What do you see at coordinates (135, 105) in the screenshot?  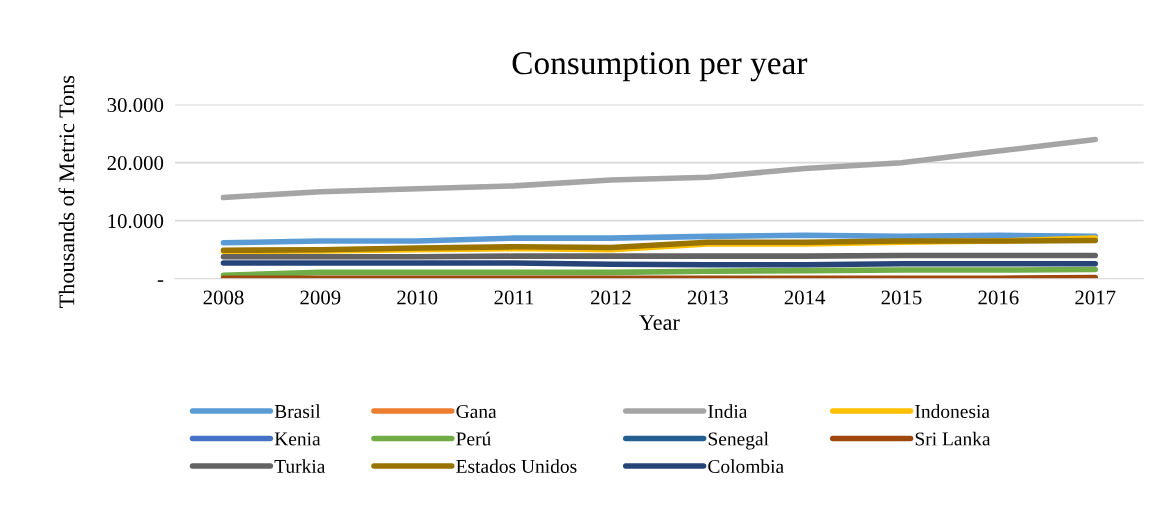 I see `y-tick-label: 30.000` at bounding box center [135, 105].